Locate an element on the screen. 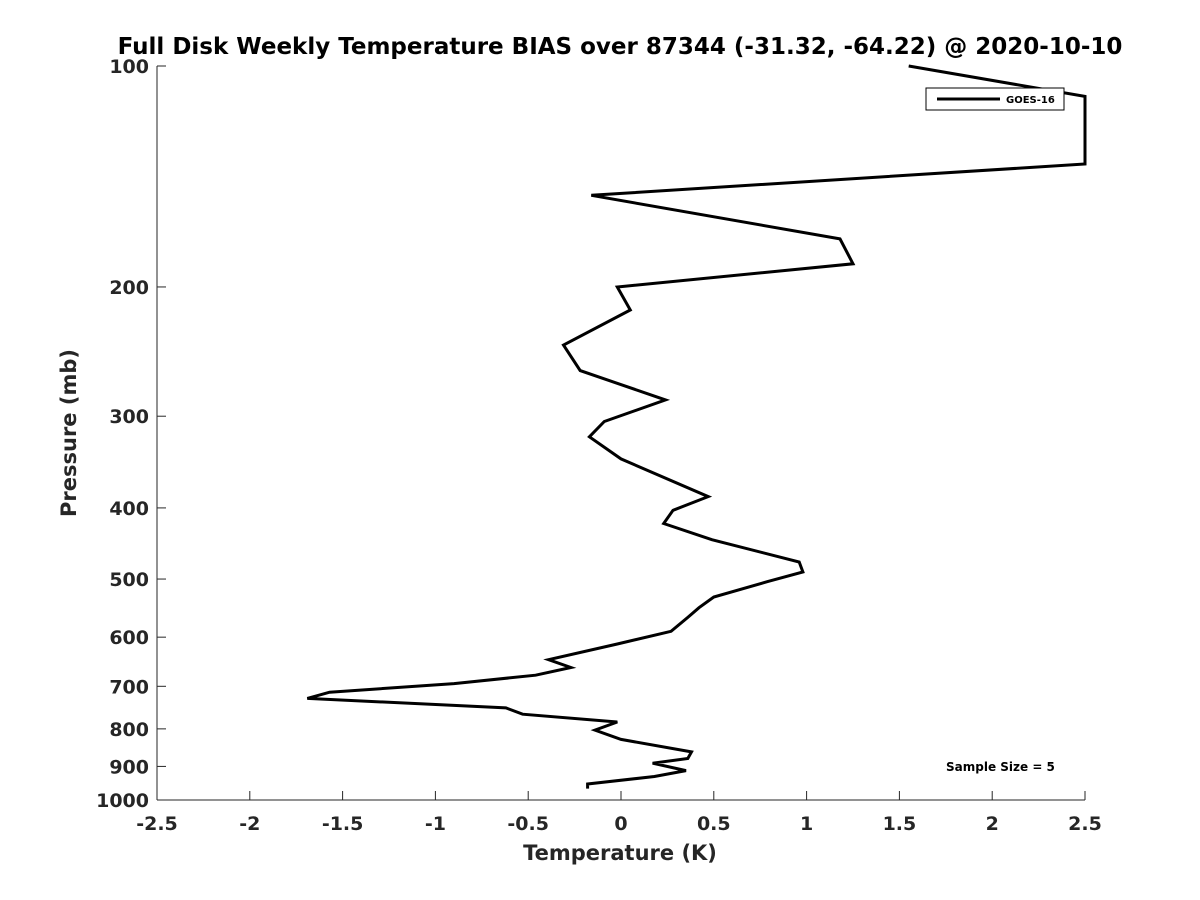 This screenshot has height=900, width=1200. x-axis-ticks: -2.5 -2 -1.5 -1 -0.5 0 0.5 1 1.5 2 2.5 is located at coordinates (619, 813).